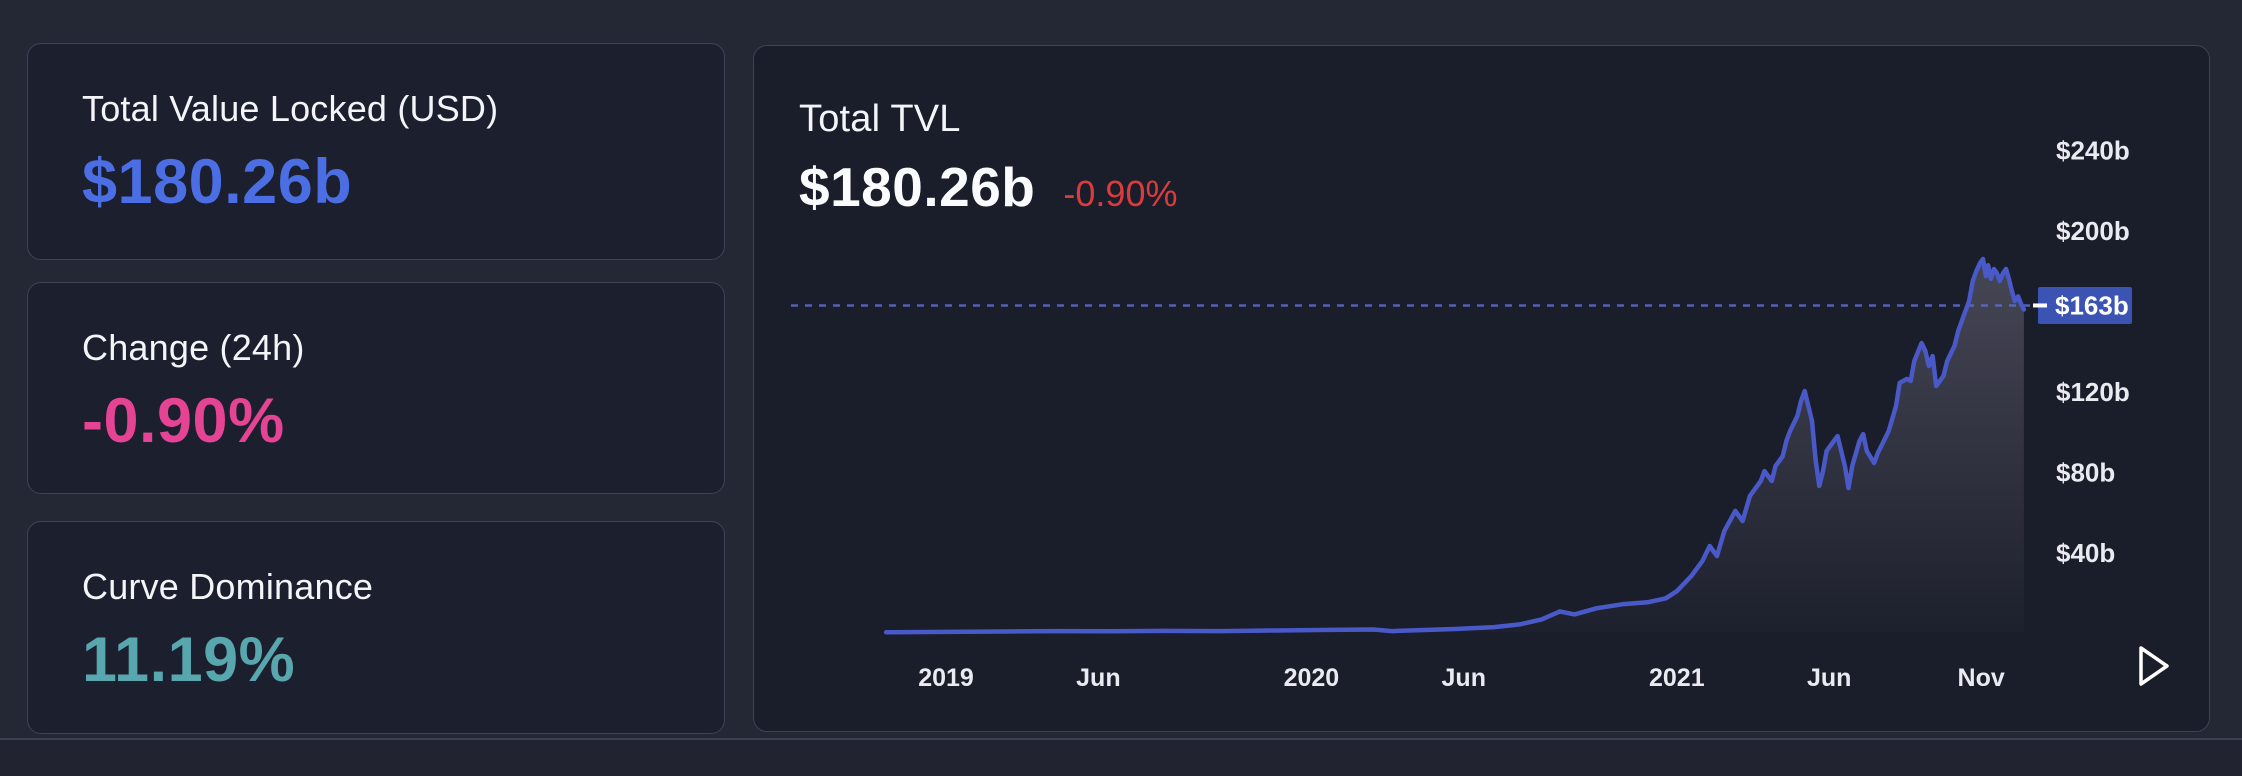  I want to click on y-axis-label: $200b, so click(2093, 231).